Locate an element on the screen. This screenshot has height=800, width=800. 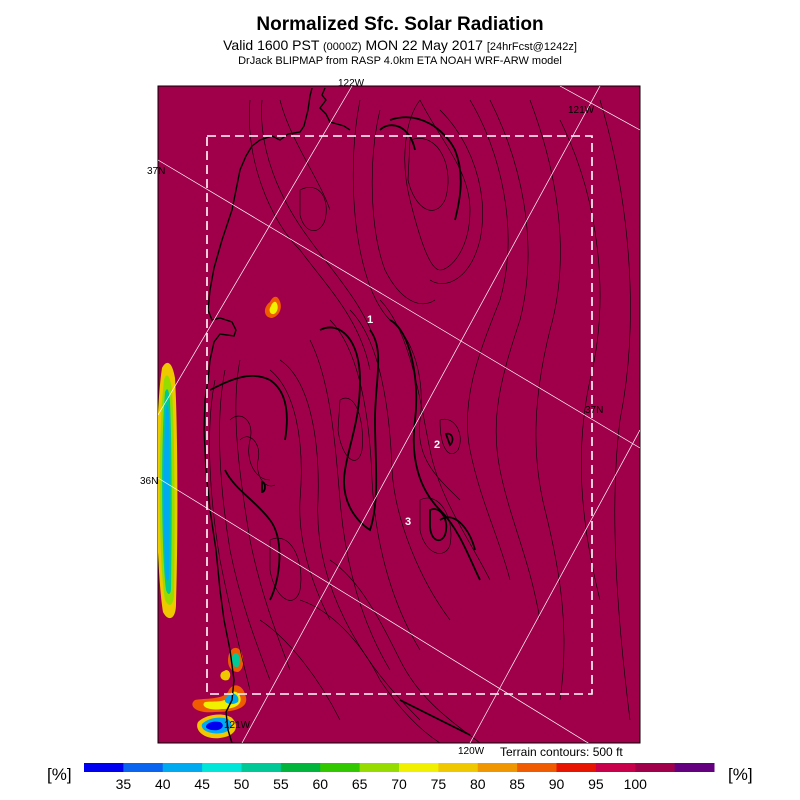
contour-label-1: 1 is located at coordinates (370, 320).